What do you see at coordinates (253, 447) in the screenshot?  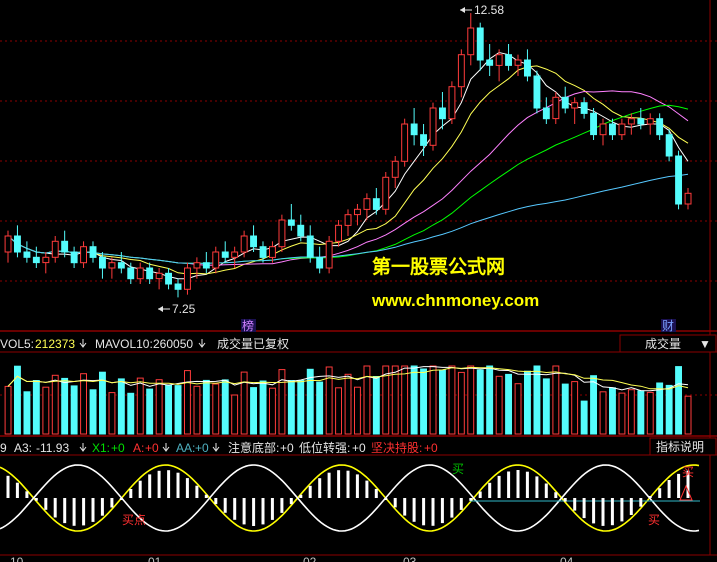 I see `note-bottom-label: 注意底部:` at bounding box center [253, 447].